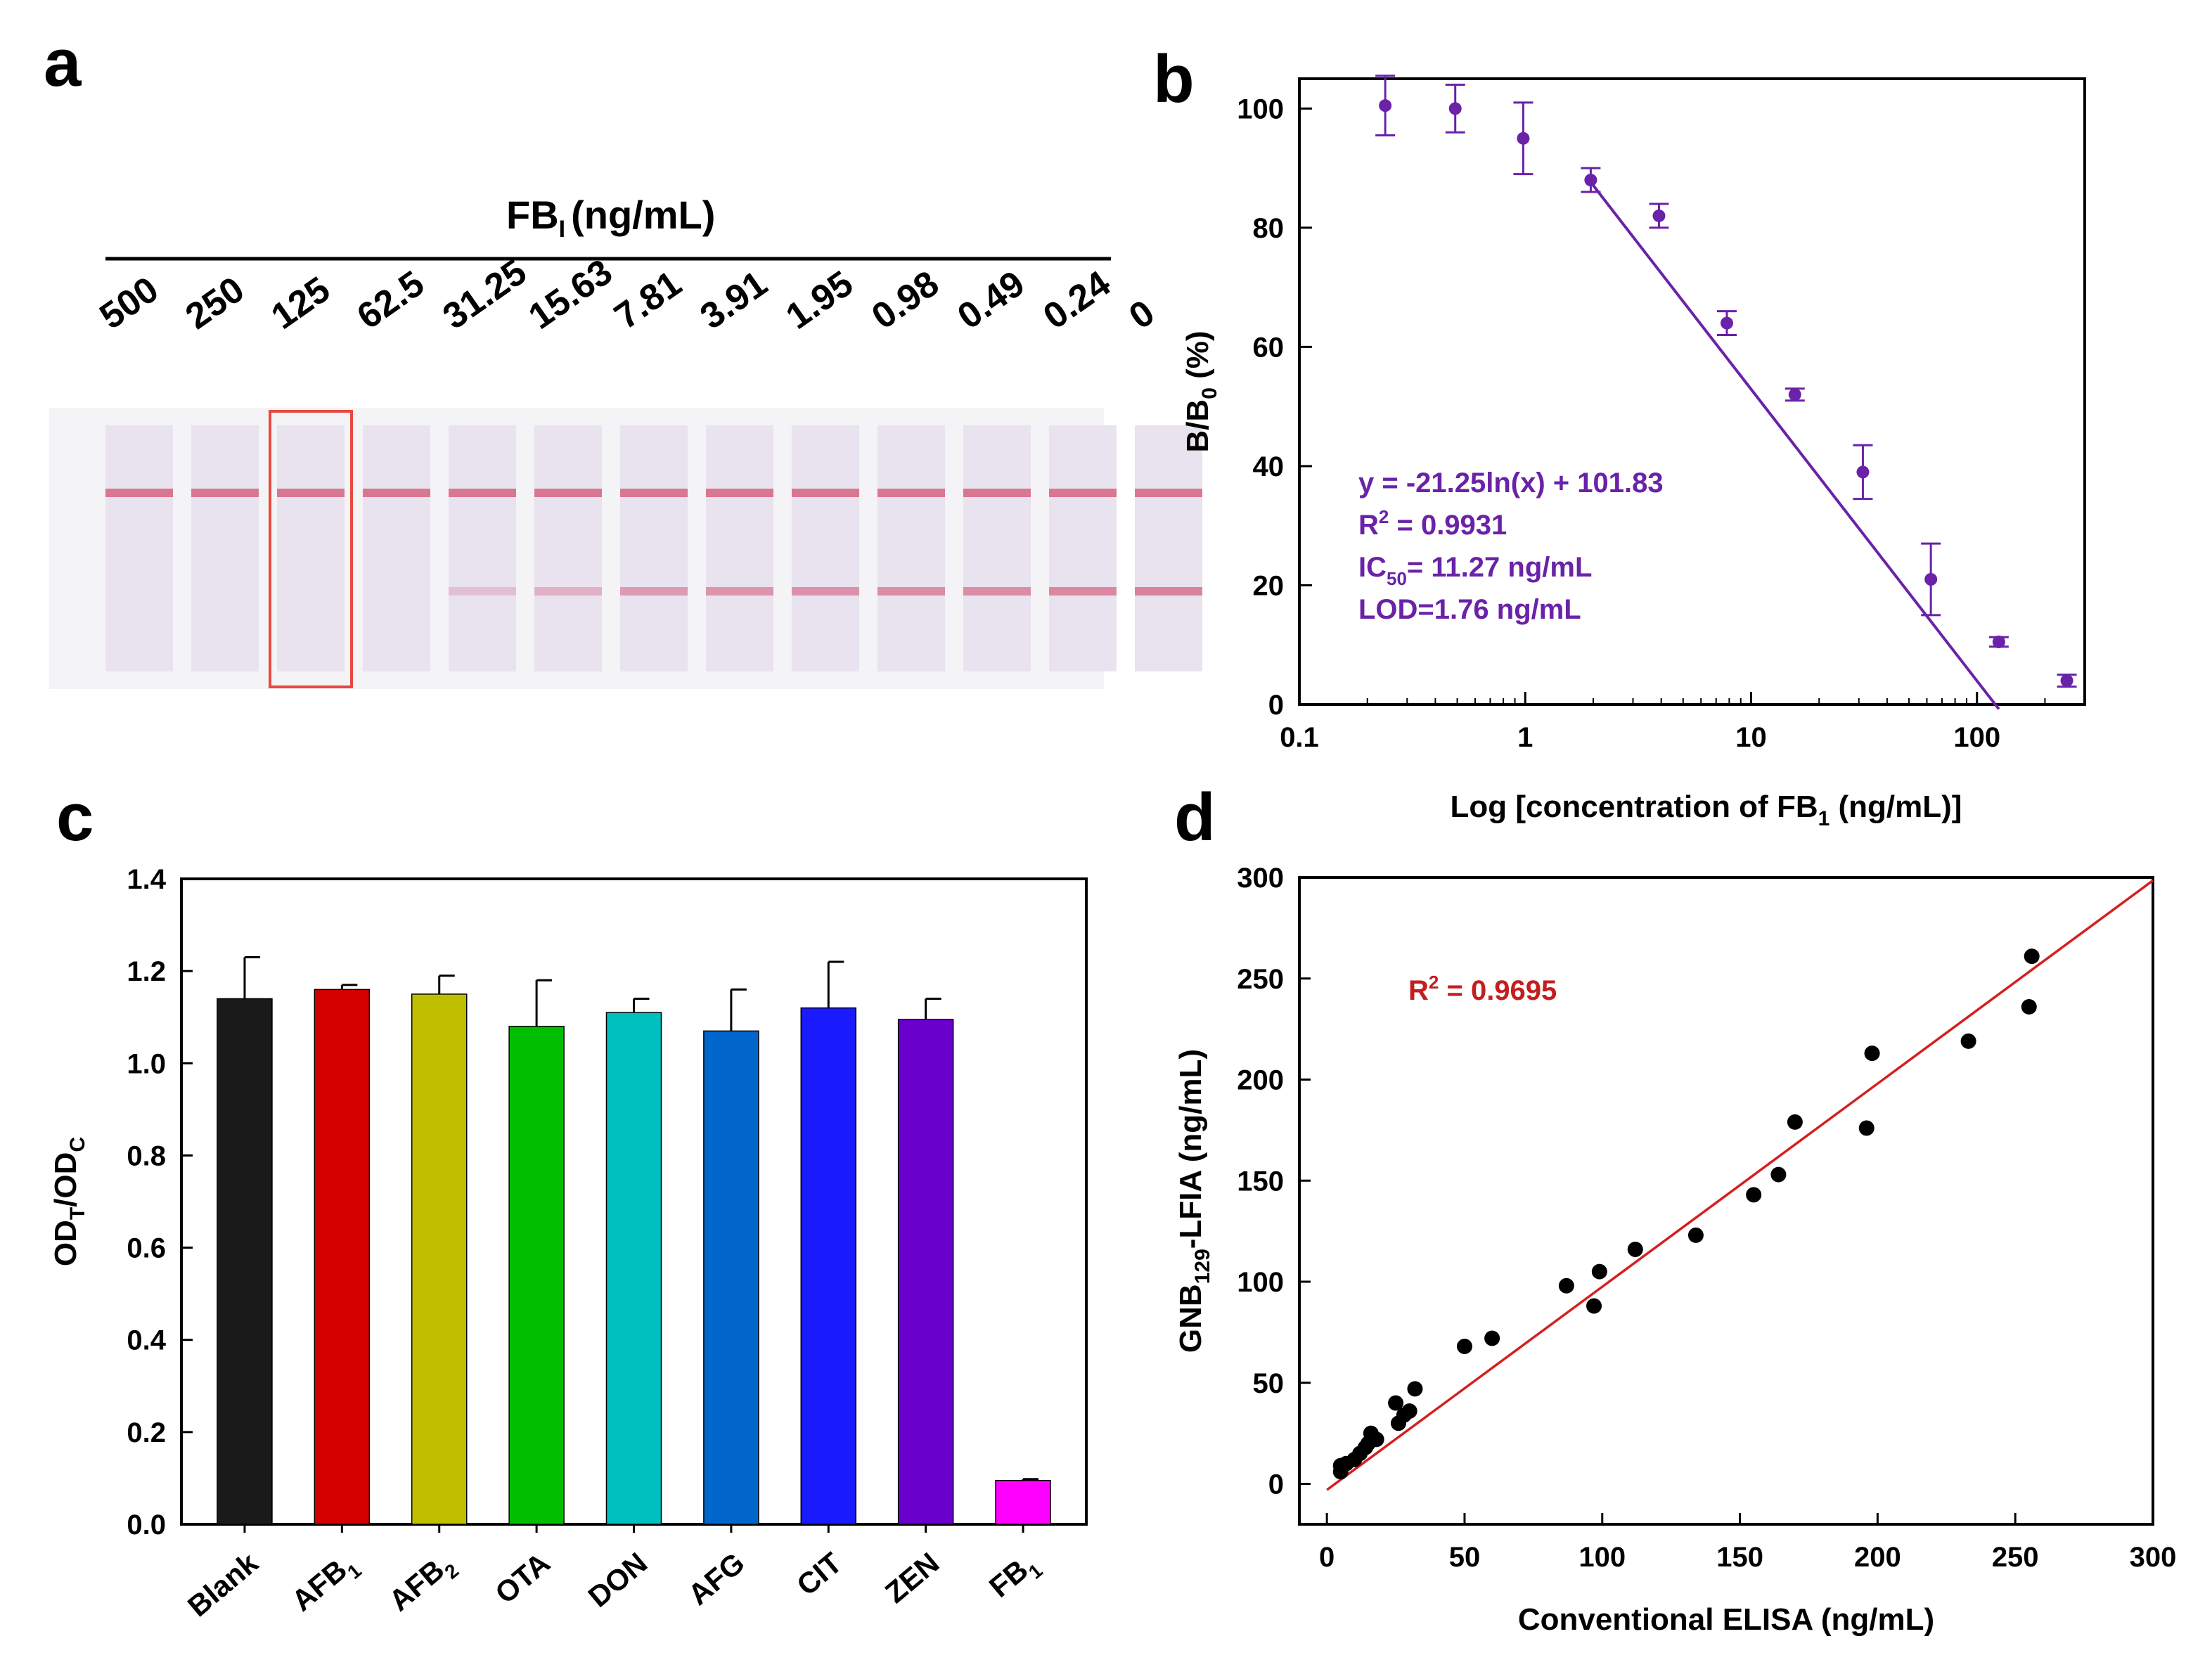 The width and height of the screenshot is (2212, 1667). What do you see at coordinates (1739, 1557) in the screenshot?
I see `x-tick-label: 150` at bounding box center [1739, 1557].